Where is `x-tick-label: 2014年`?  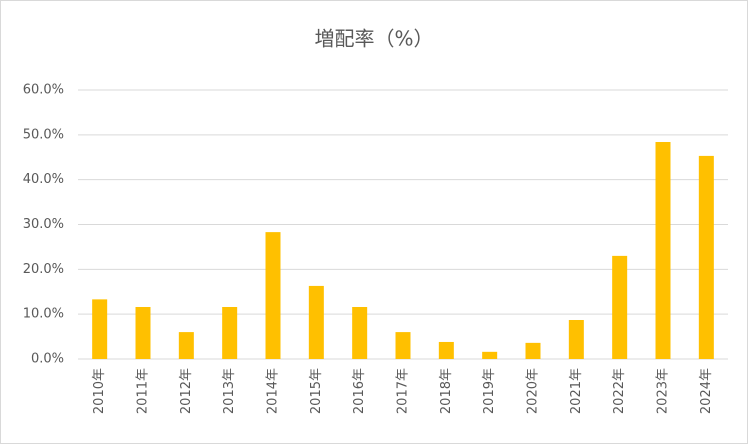
x-tick-label: 2014年 is located at coordinates (273, 391).